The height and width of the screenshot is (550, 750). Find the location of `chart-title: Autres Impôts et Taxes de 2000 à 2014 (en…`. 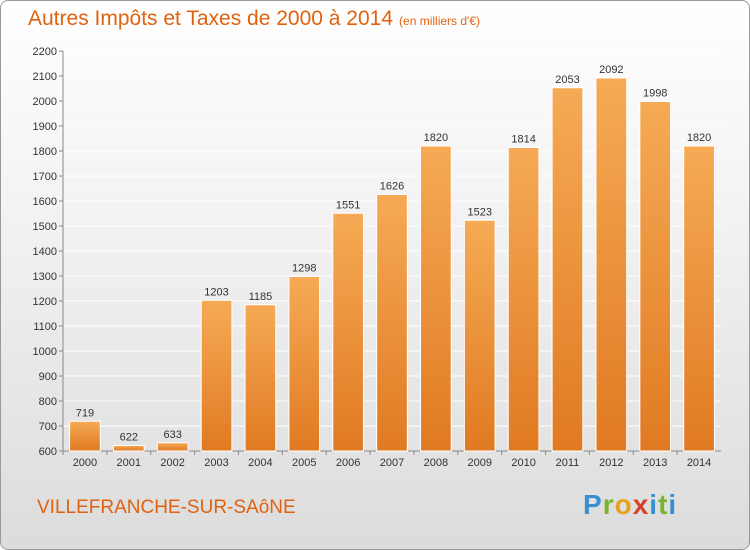

chart-title: Autres Impôts et Taxes de 2000 à 2014 (en… is located at coordinates (254, 19).